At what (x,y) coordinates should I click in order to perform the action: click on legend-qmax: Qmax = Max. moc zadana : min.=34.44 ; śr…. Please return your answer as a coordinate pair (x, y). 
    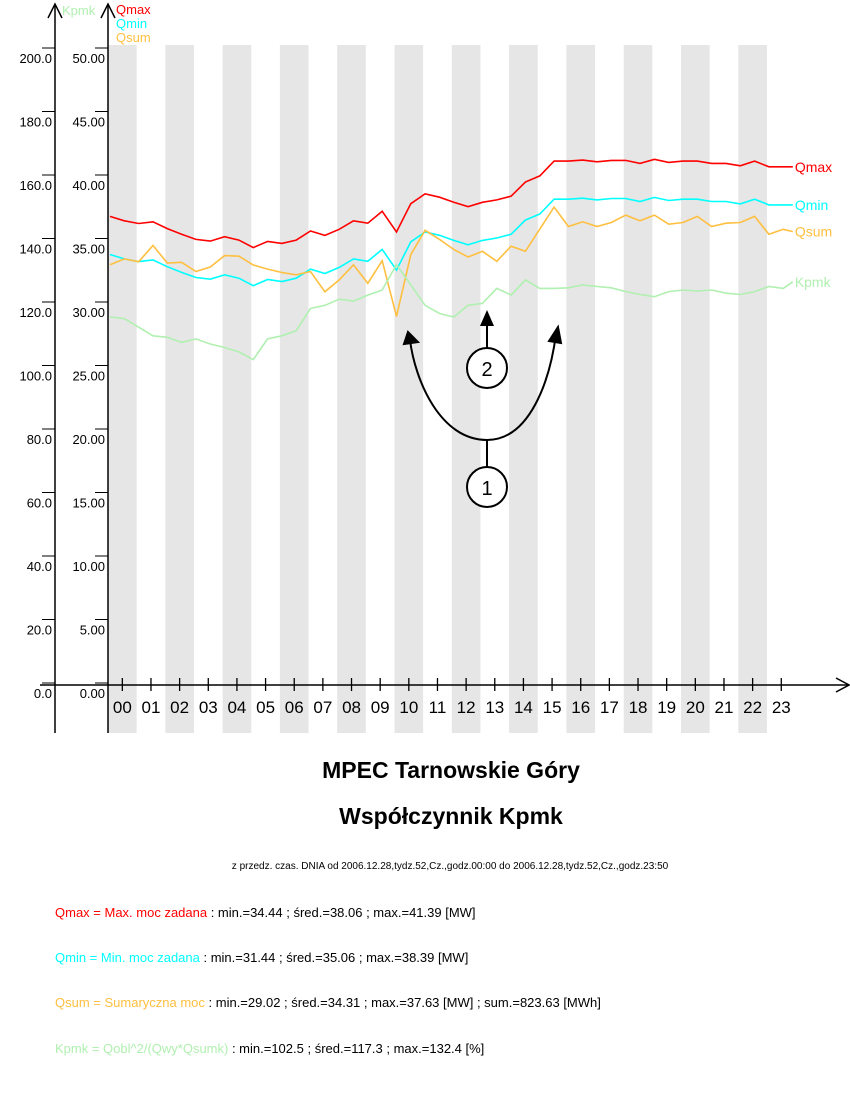
    Looking at the image, I should click on (265, 912).